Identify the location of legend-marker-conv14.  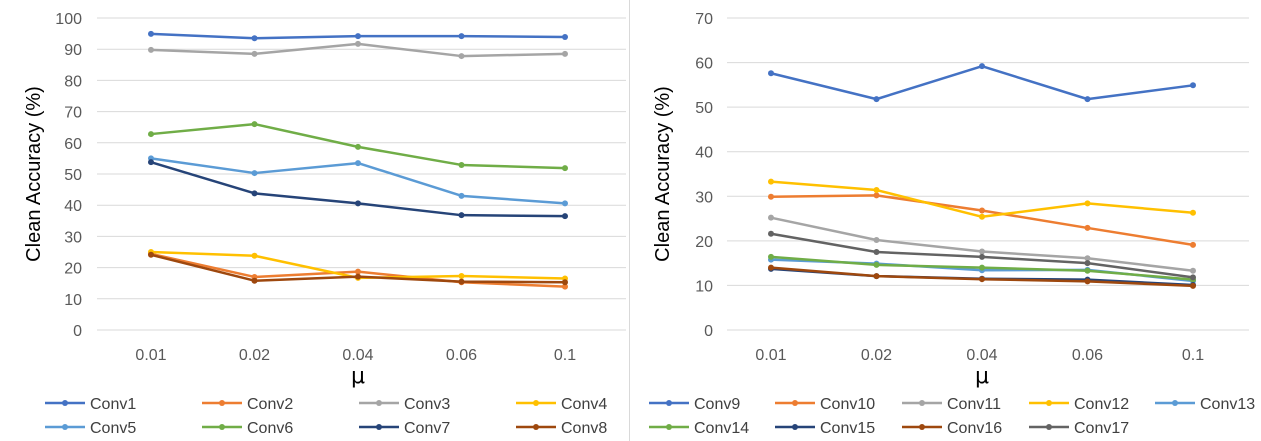
(669, 427).